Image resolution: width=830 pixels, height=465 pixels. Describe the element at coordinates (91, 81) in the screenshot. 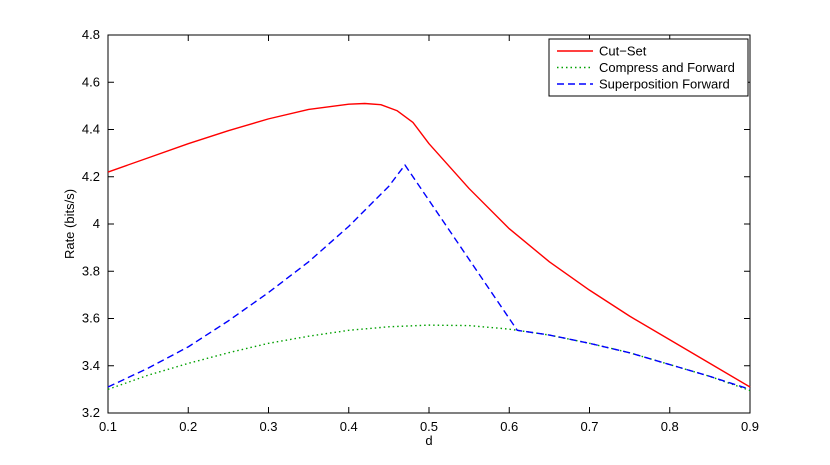

I see `y-tick-label: 4.6` at that location.